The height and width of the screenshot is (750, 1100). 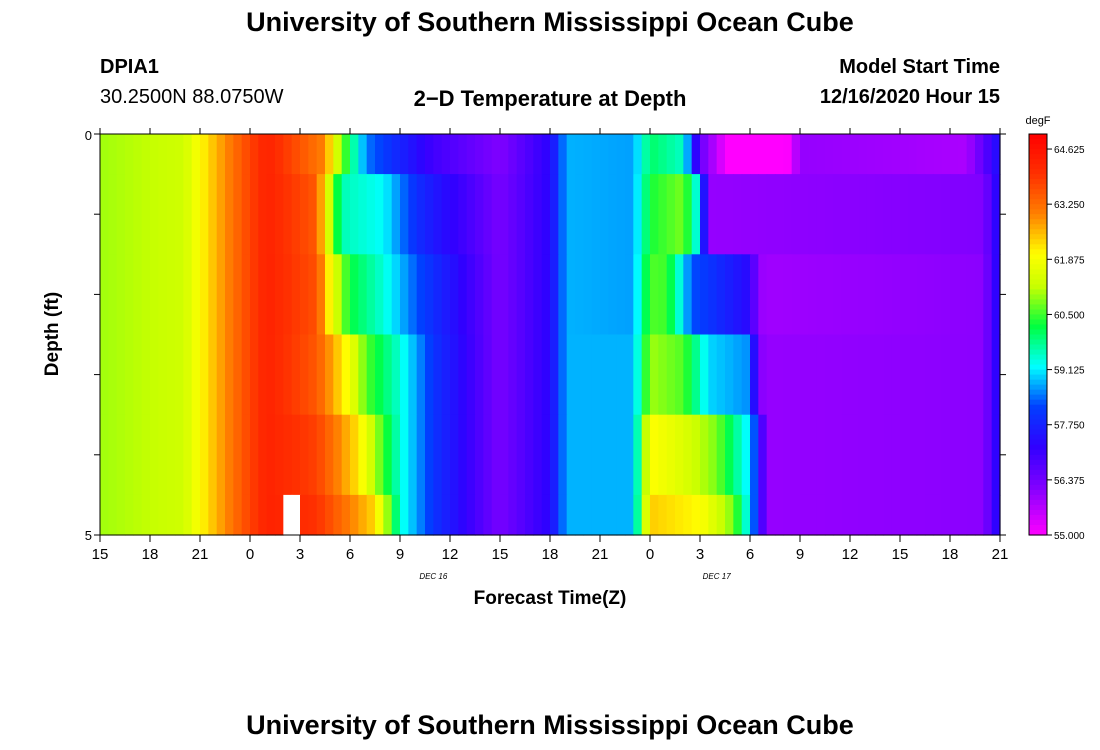 What do you see at coordinates (1069, 150) in the screenshot?
I see `colorbar-tick-label: 64.625` at bounding box center [1069, 150].